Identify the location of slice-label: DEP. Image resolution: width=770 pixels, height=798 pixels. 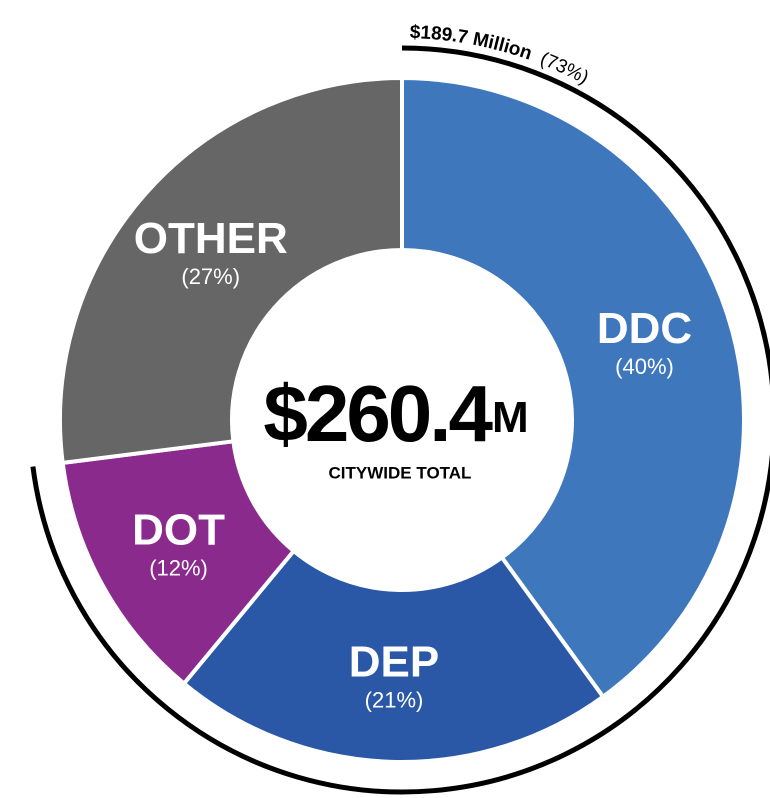
(394, 661).